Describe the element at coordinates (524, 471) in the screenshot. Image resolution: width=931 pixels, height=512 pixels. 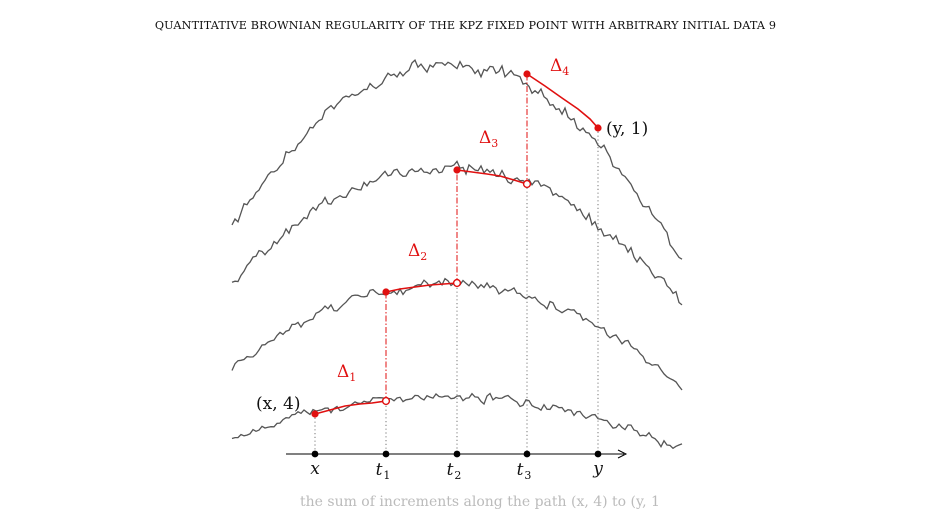
I see `tick-label-t3: t3` at that location.